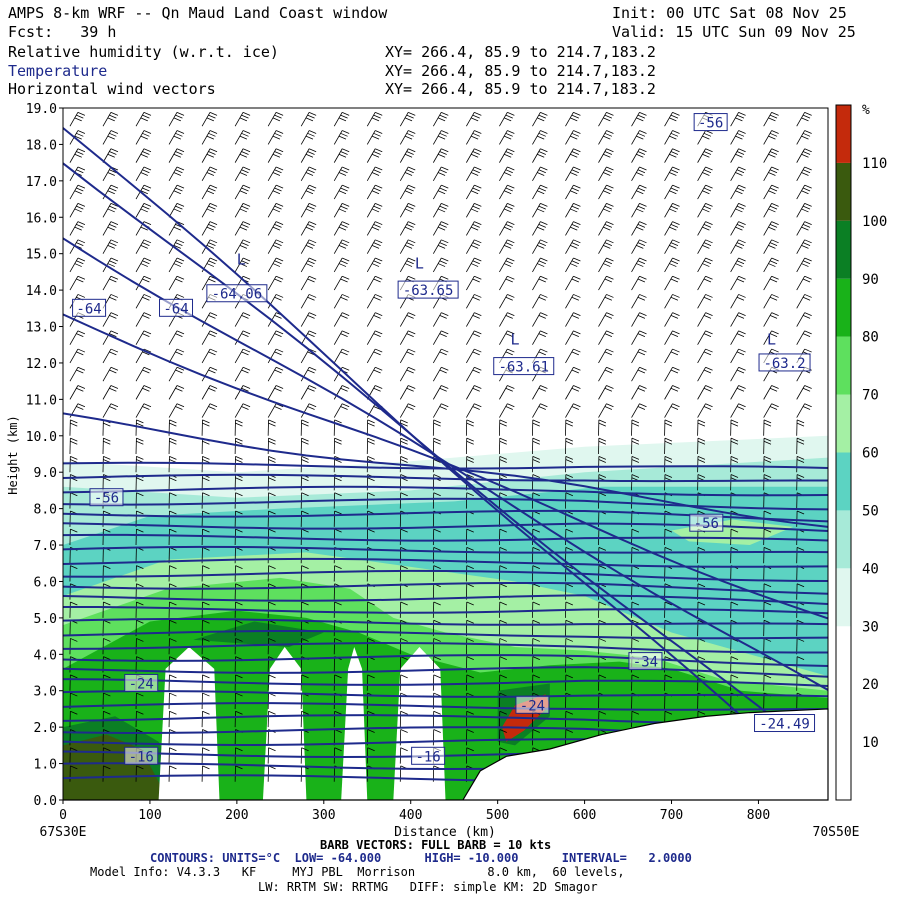 The width and height of the screenshot is (900, 900). I want to click on y-tick-label: 9.0, so click(45, 473).